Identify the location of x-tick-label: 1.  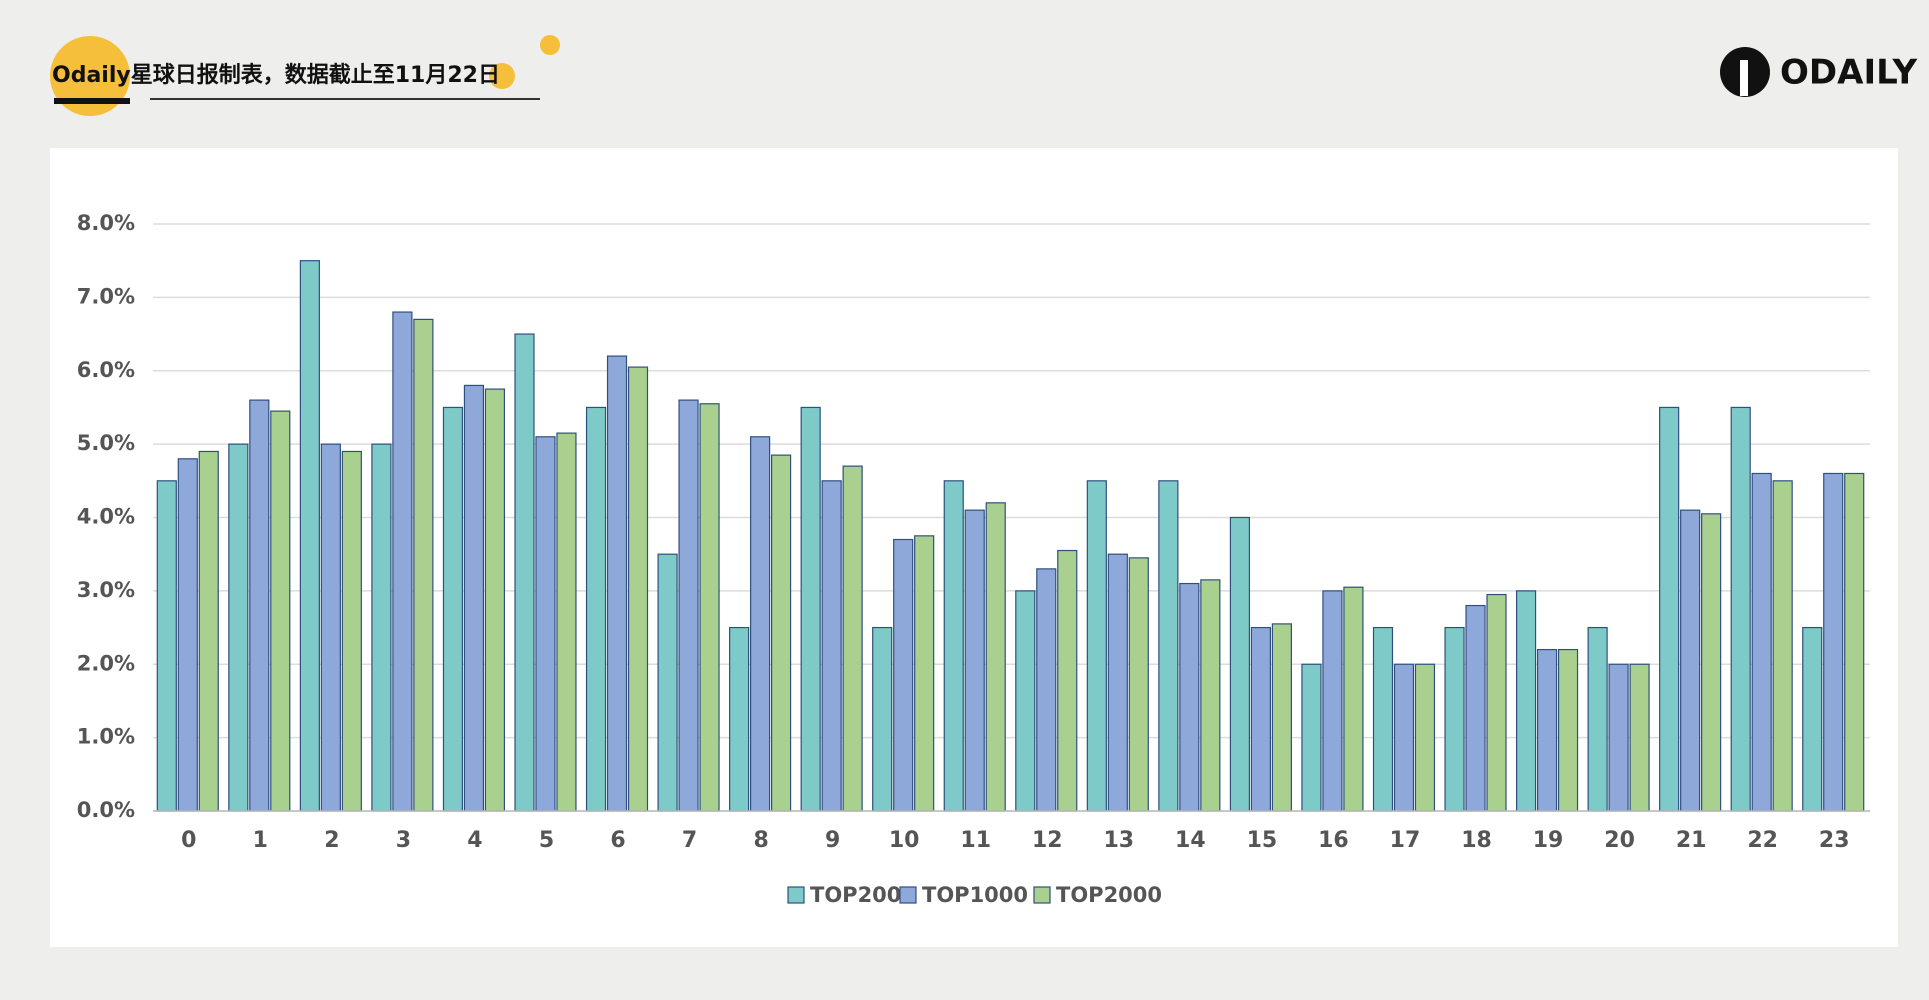
(260, 840).